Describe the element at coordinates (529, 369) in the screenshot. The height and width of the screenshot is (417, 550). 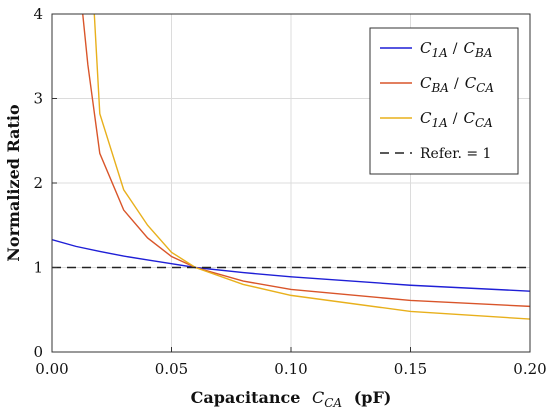
I see `x-tick-label: 0.20` at that location.